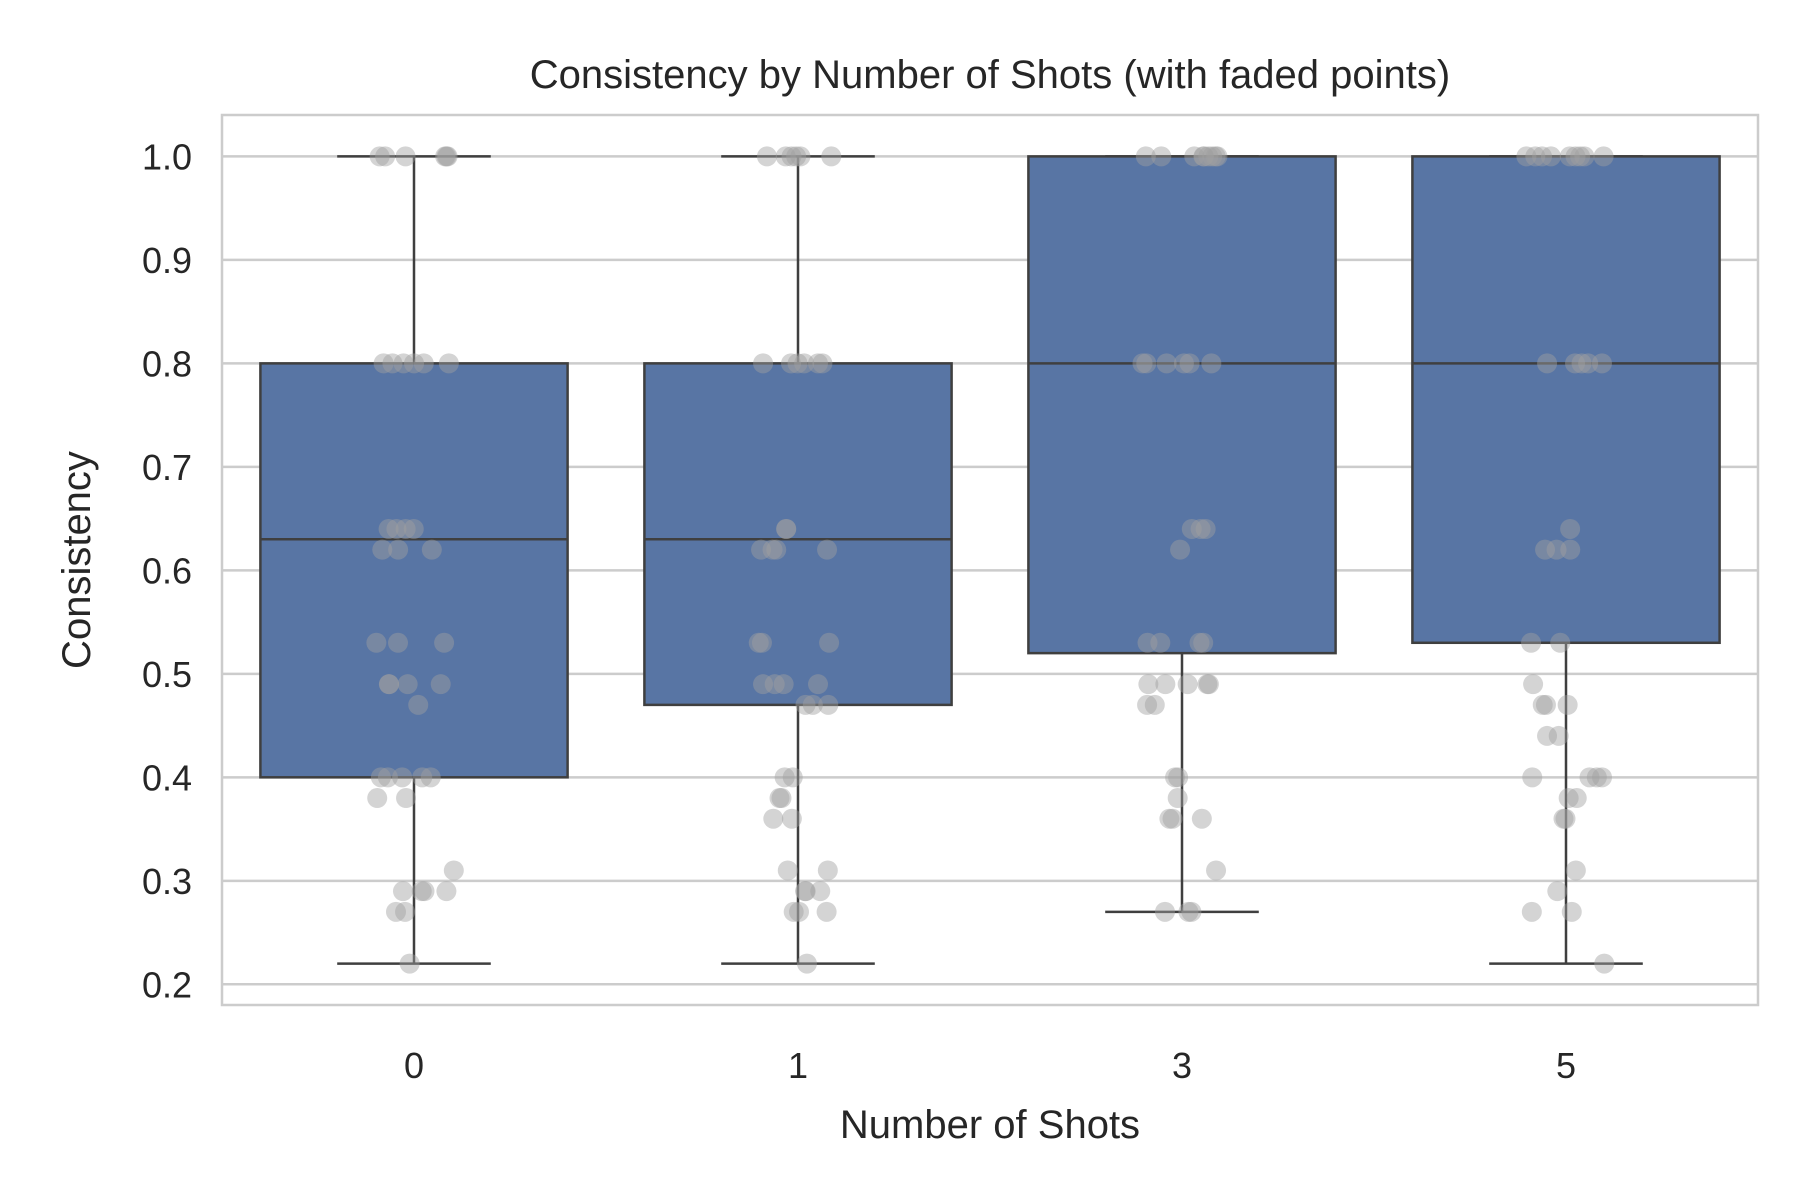  Describe the element at coordinates (167, 570) in the screenshot. I see `y-tick-labels: 0.2 0.3 0.4 0.5 0.6 0.7 0.8 0.9 1.0` at that location.